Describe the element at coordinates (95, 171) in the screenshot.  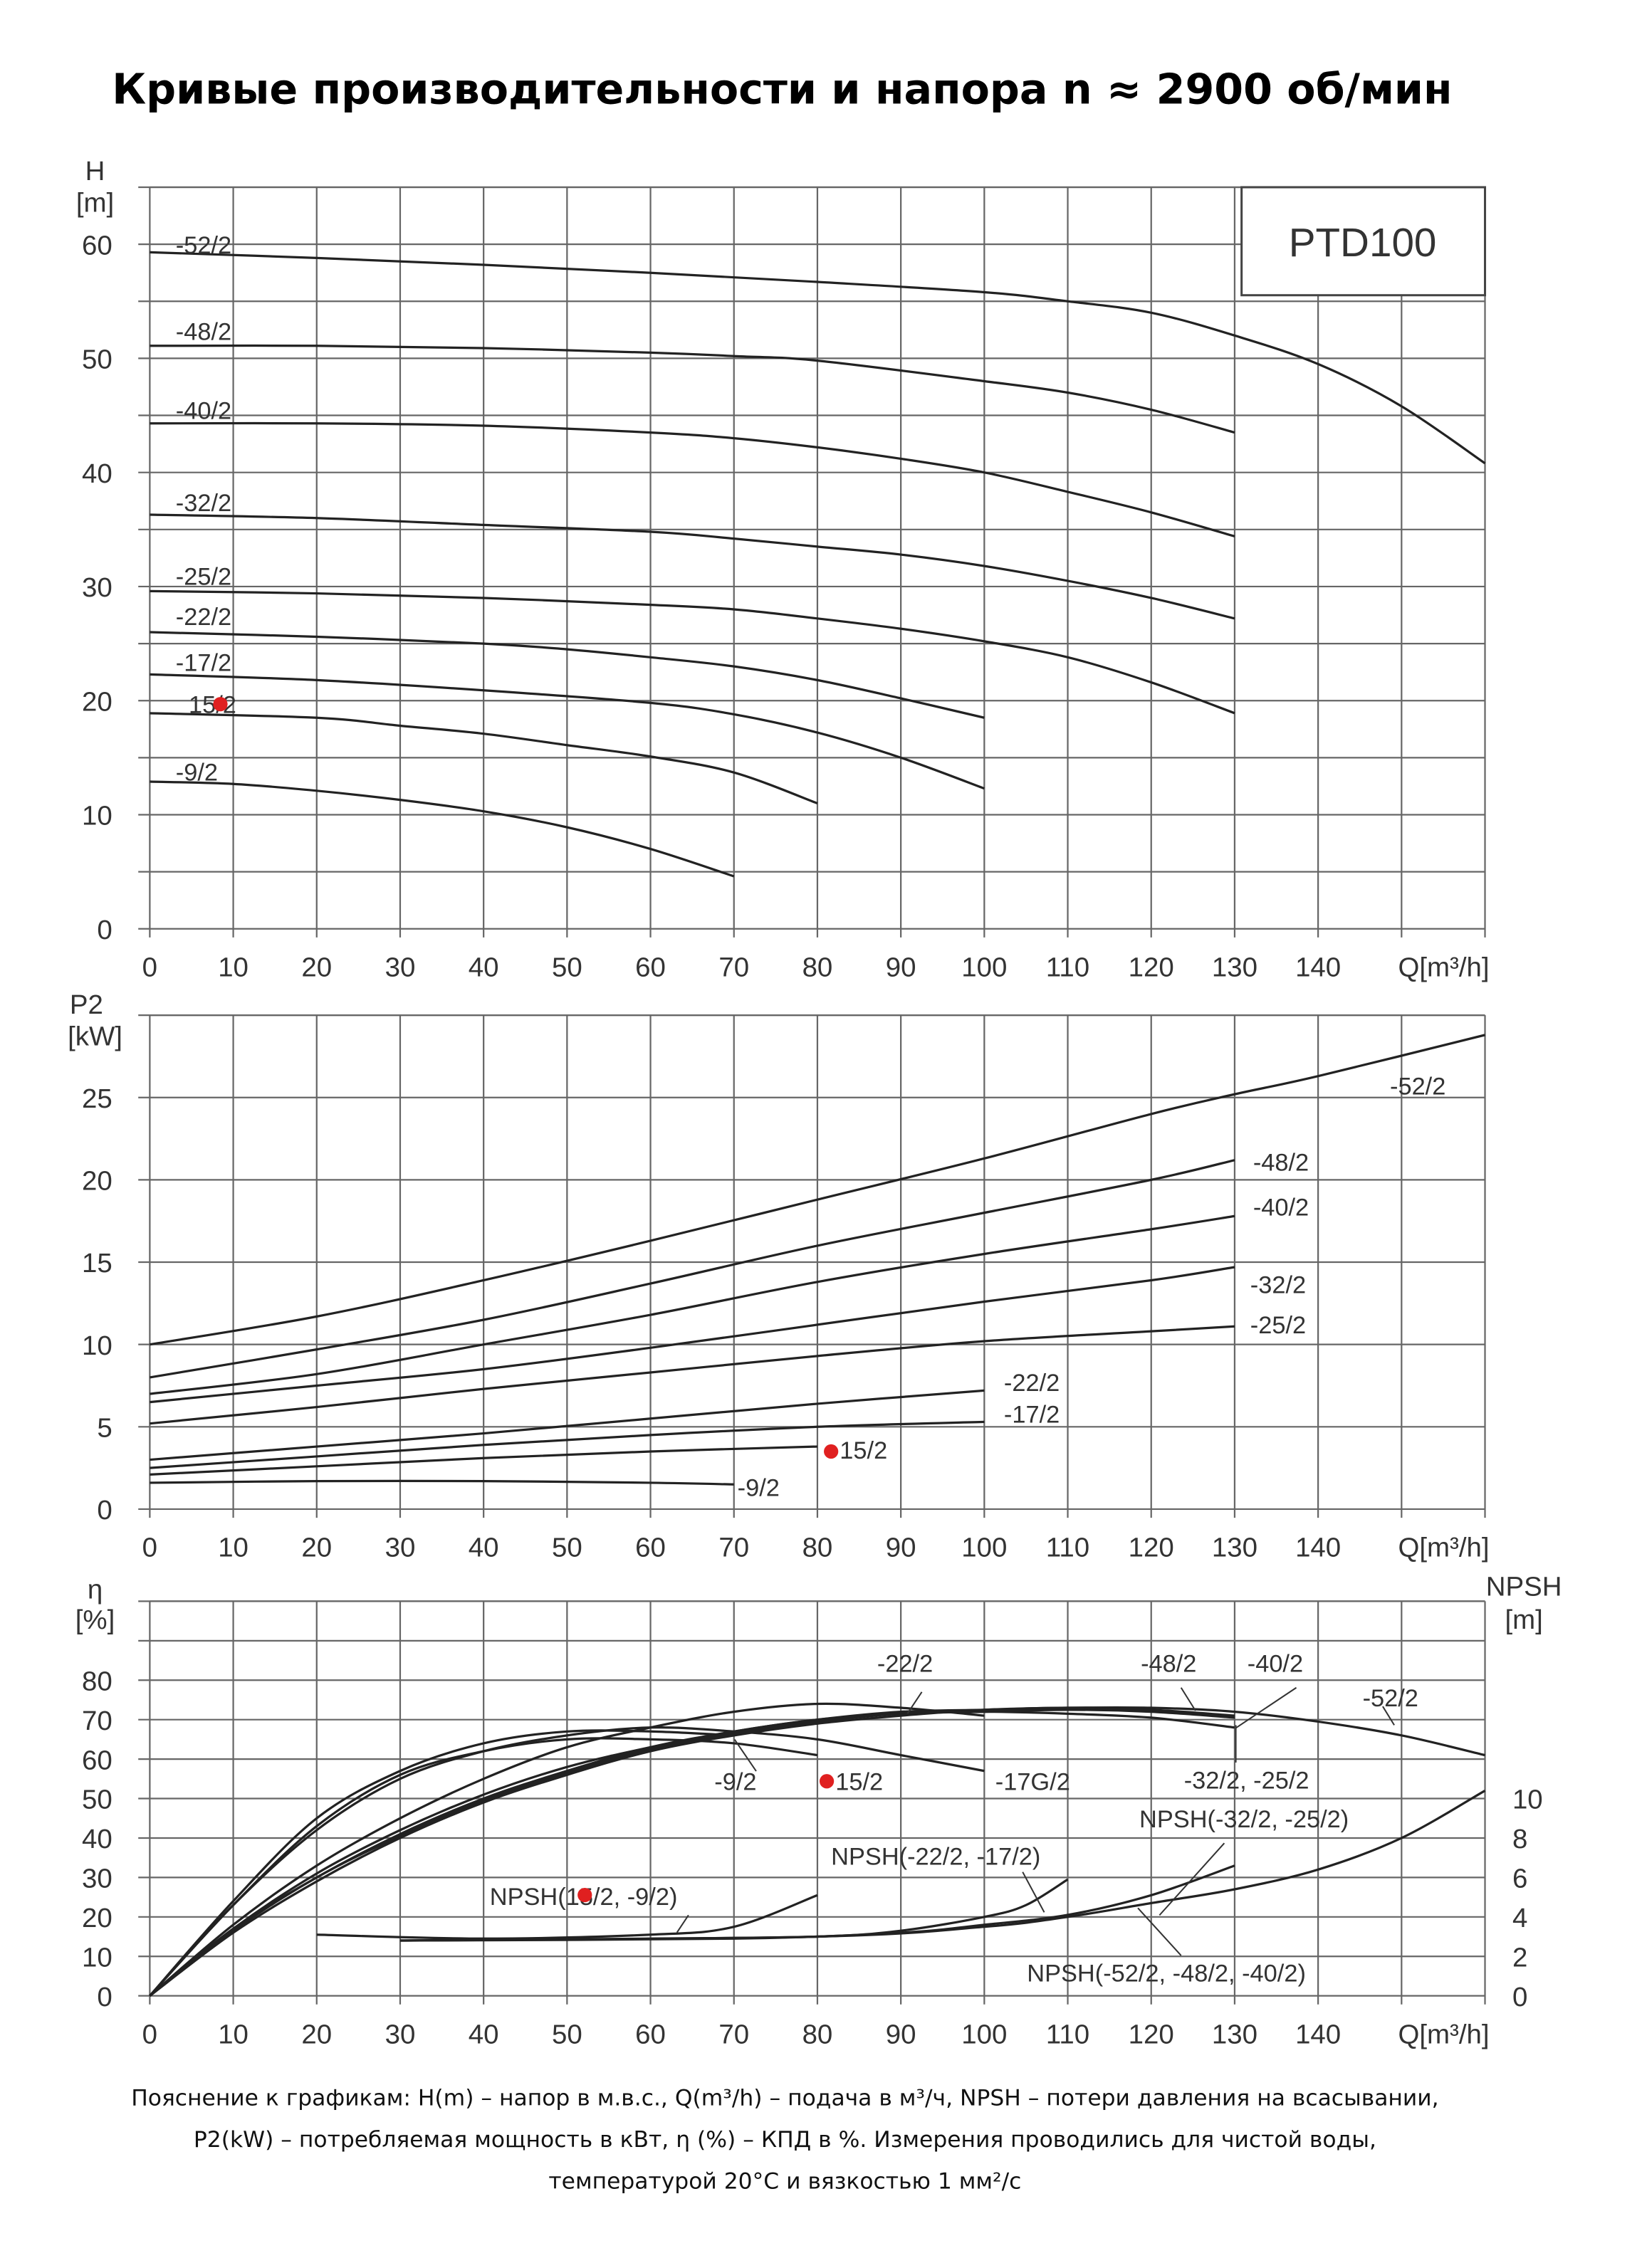
I see `y-axis-symbol: H` at that location.